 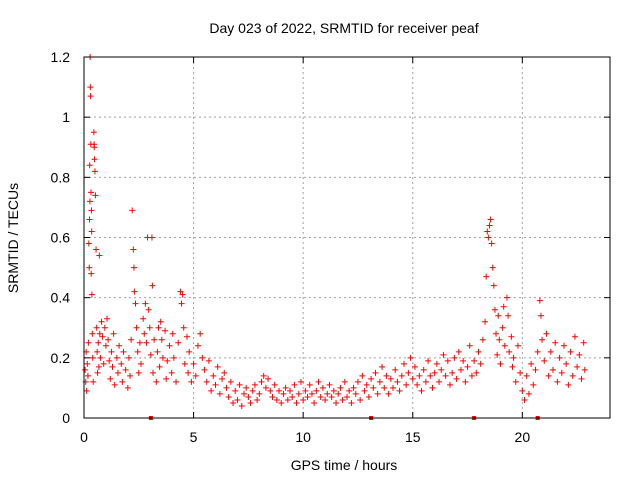 What do you see at coordinates (61, 177) in the screenshot?
I see `y-tick-label: 0.8` at bounding box center [61, 177].